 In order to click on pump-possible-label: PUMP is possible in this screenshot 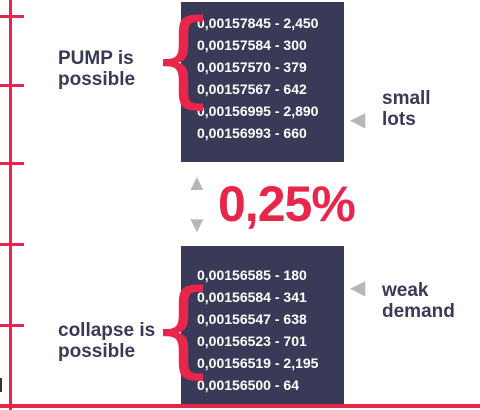, I will do `click(96, 69)`.